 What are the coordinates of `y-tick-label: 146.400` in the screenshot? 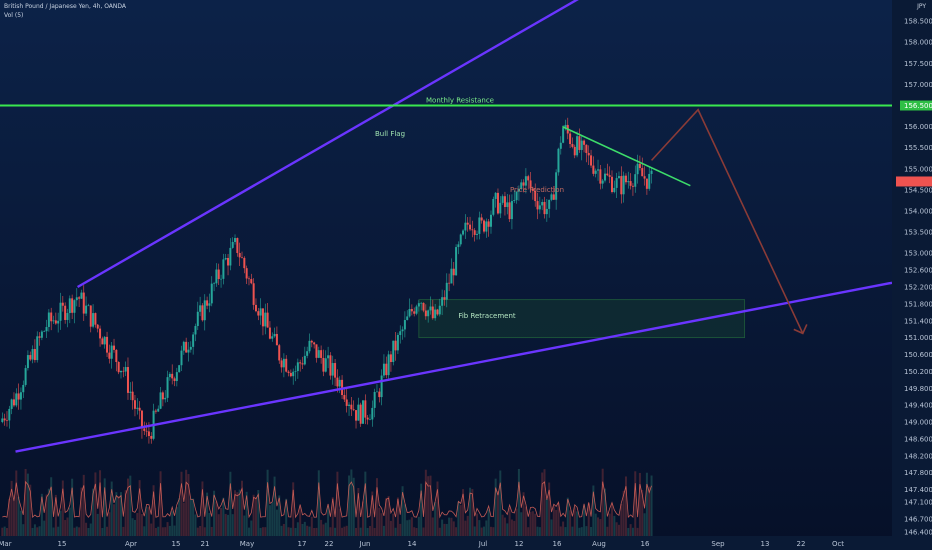 It's located at (918, 532).